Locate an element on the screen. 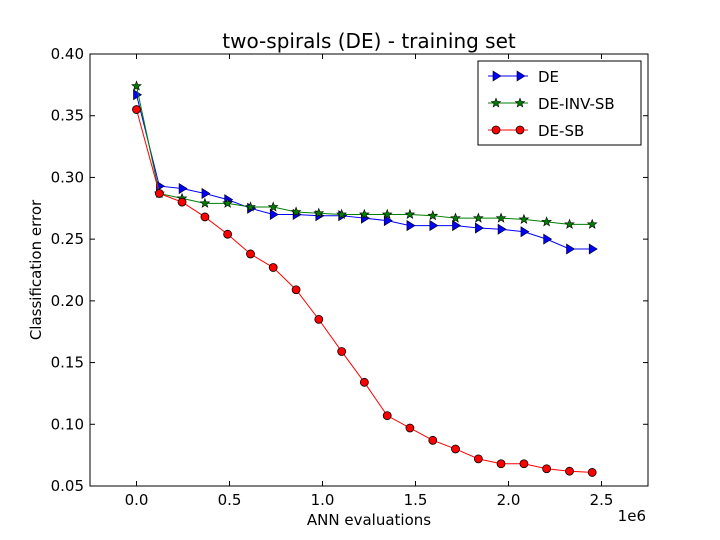  y-tick-label: 0.20 is located at coordinates (67, 301).